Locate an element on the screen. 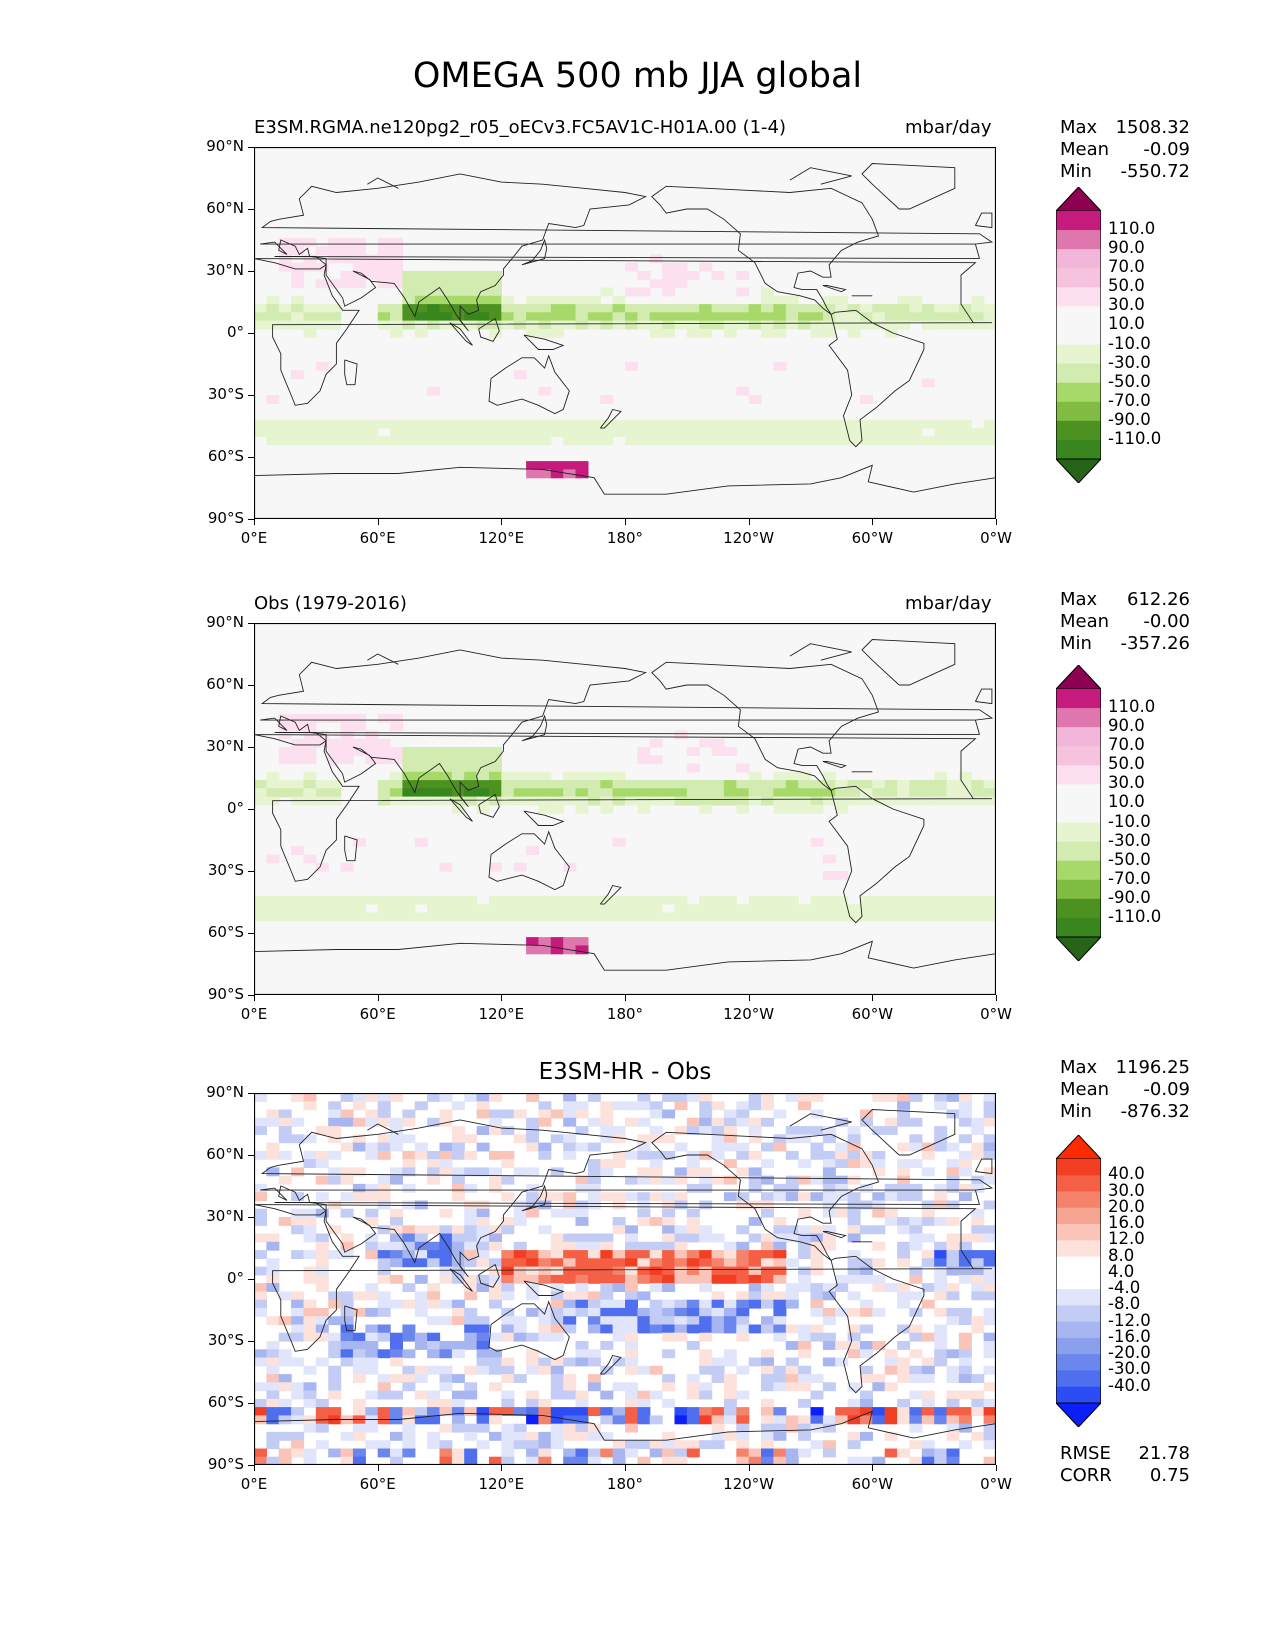  colorbar-label: -16.0 is located at coordinates (1129, 1336).